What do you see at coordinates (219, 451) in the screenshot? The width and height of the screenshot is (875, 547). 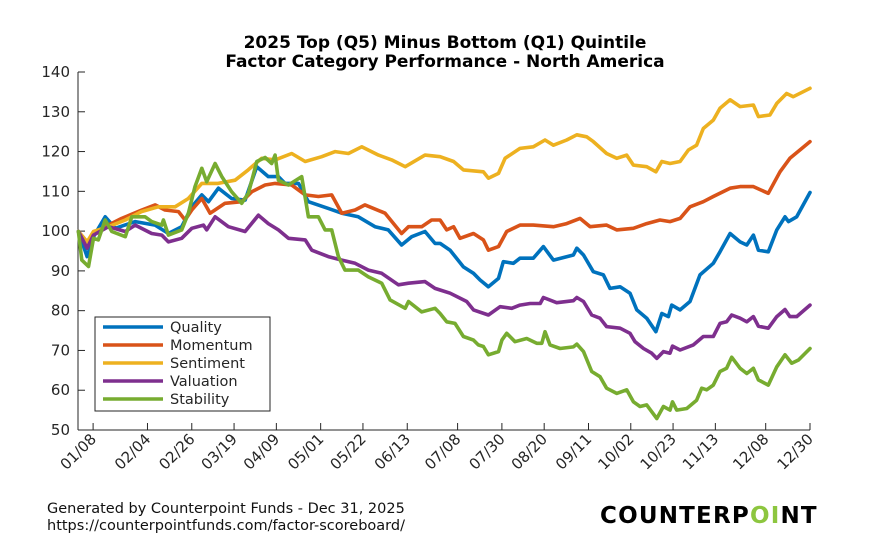 I see `x-tick-label: 03/19` at bounding box center [219, 451].